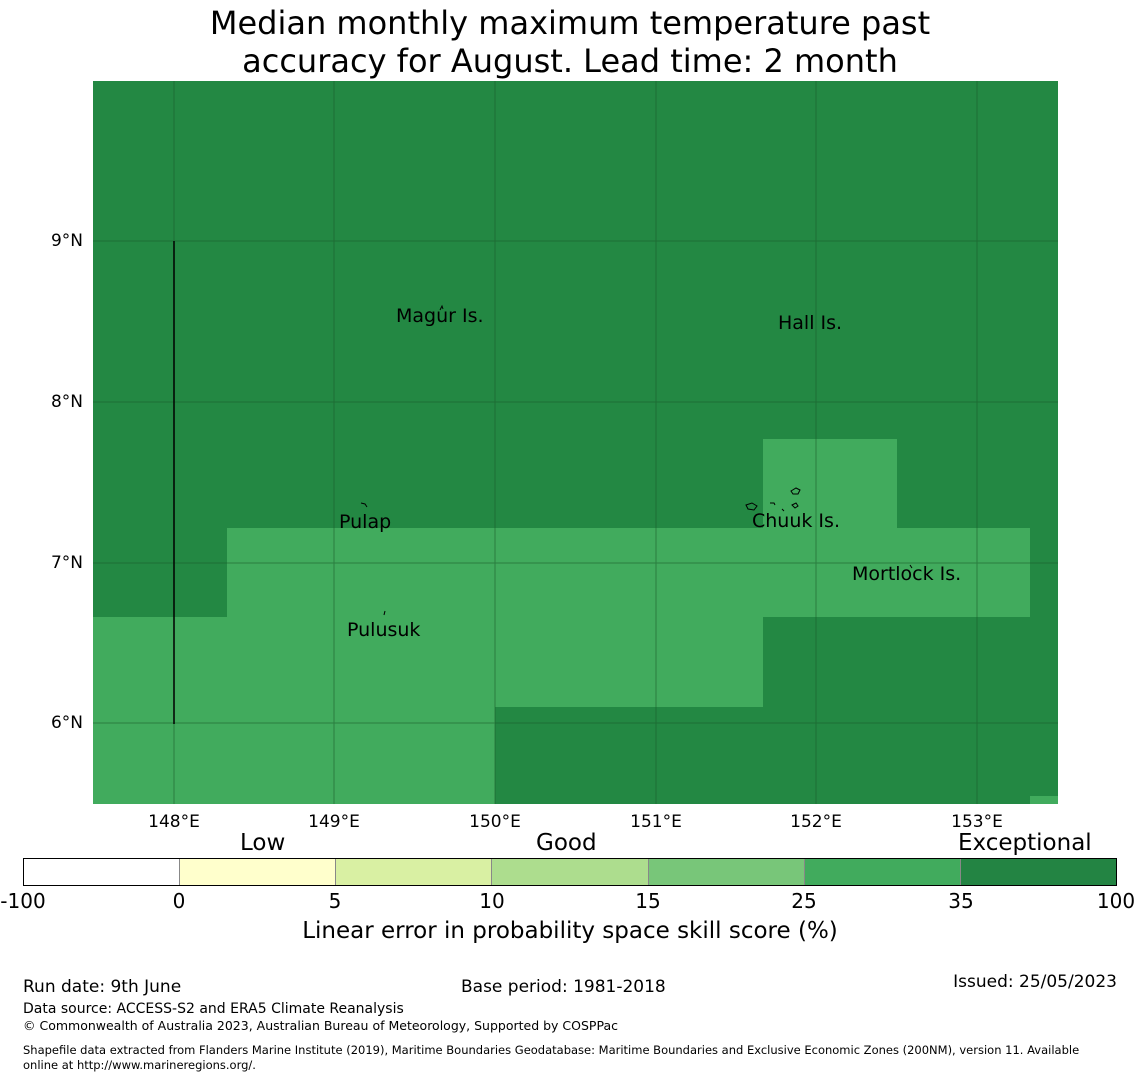 The height and width of the screenshot is (1080, 1140). What do you see at coordinates (440, 316) in the screenshot?
I see `place-label-magur: Magur Is.` at bounding box center [440, 316].